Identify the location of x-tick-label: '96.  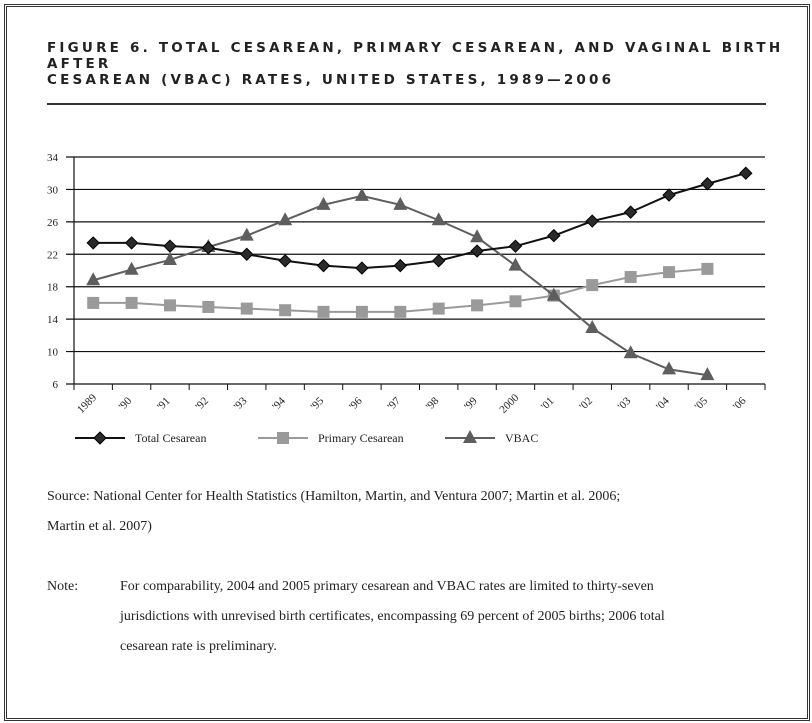
(356, 404).